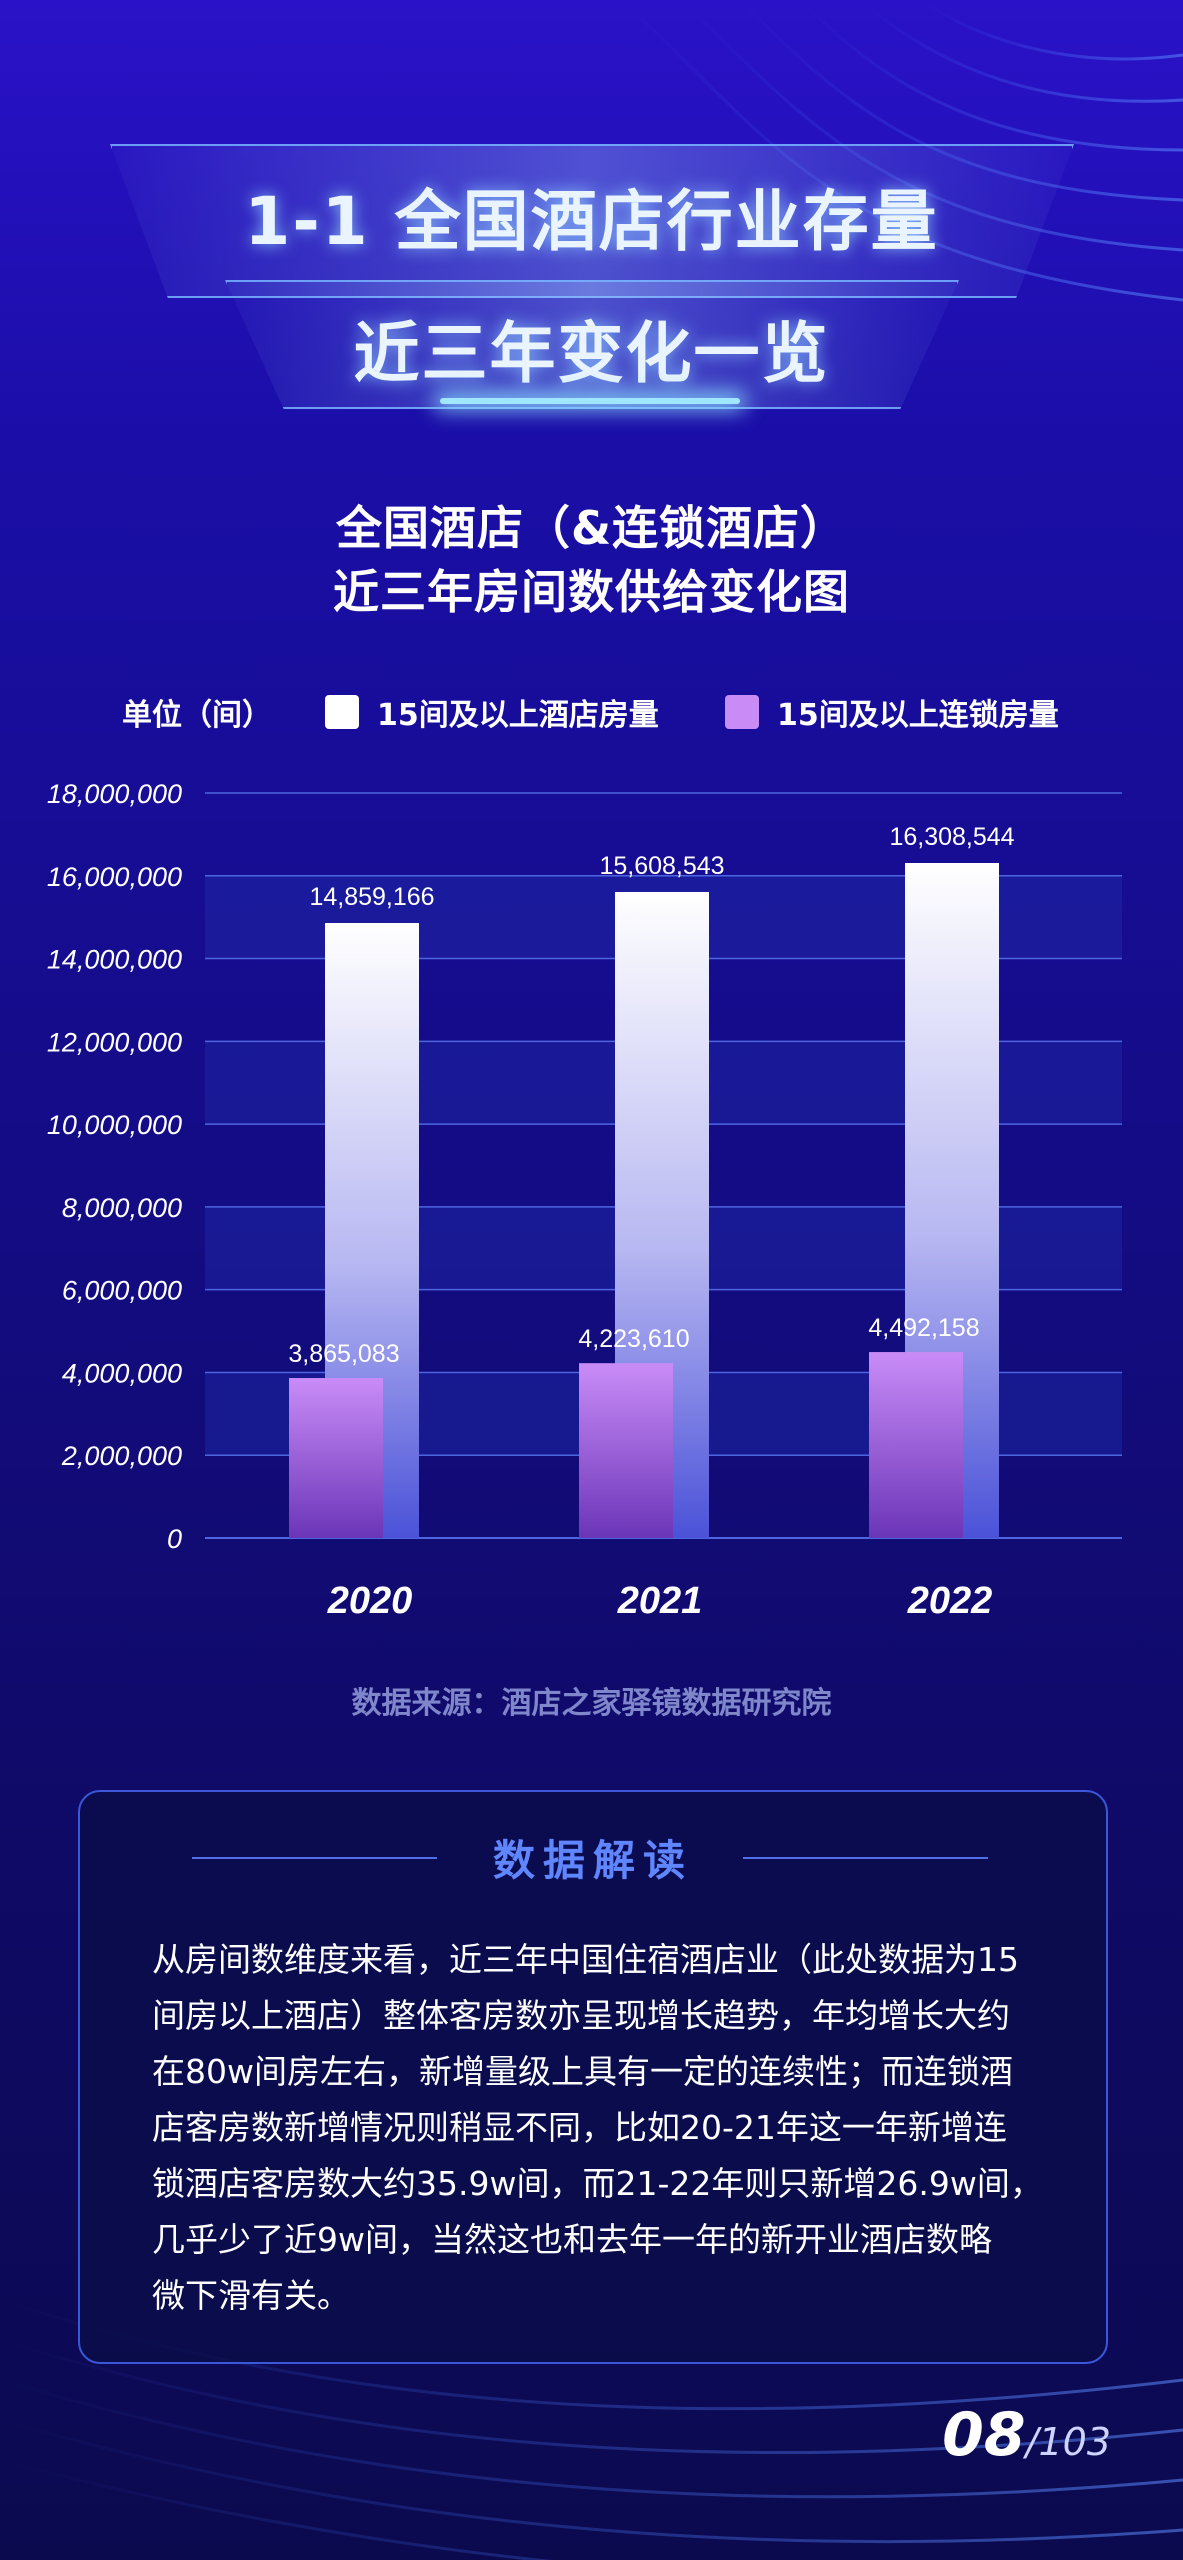  What do you see at coordinates (923, 1328) in the screenshot?
I see `data-label-chain-rooms-2022: 4,492,158` at bounding box center [923, 1328].